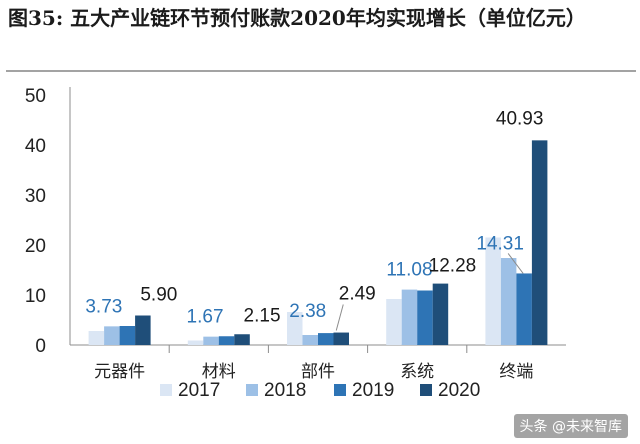 The image size is (640, 444). Describe the element at coordinates (453, 266) in the screenshot. I see `data-label: 12.28` at that location.